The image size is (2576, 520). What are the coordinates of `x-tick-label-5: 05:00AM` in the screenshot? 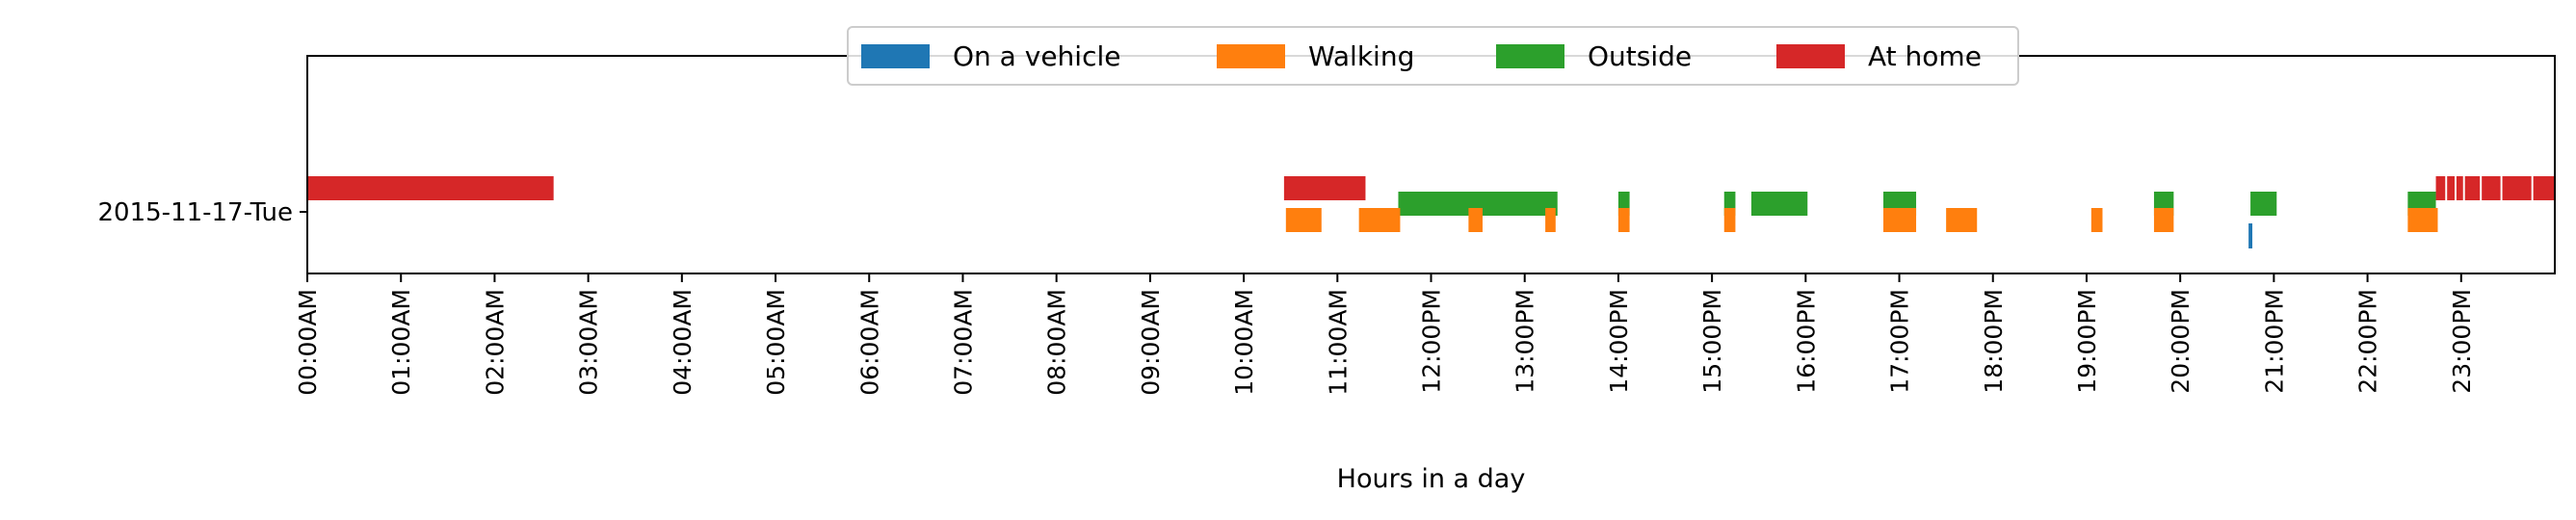 It's located at (776, 342).